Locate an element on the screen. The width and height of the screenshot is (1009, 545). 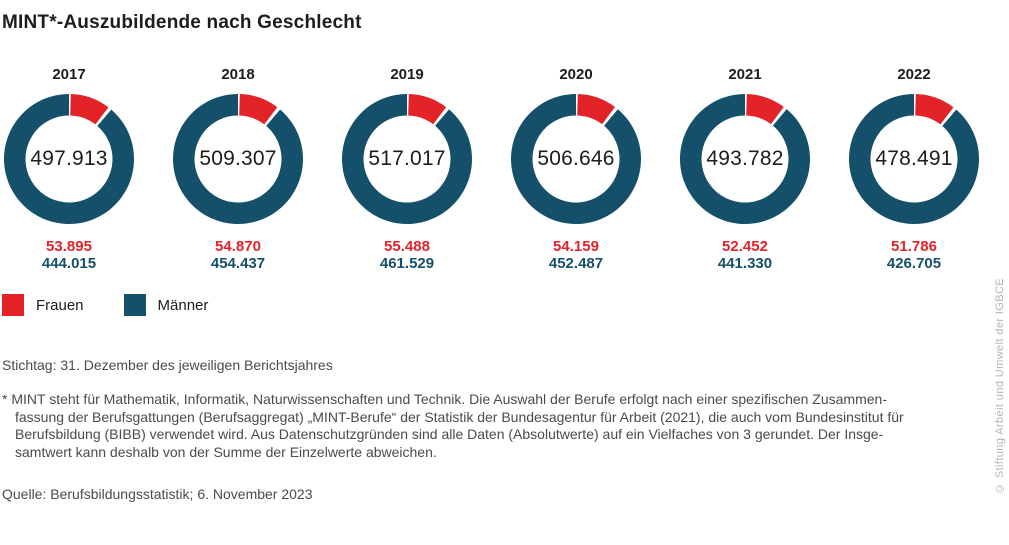
total-value: 497.913 is located at coordinates (69, 158).